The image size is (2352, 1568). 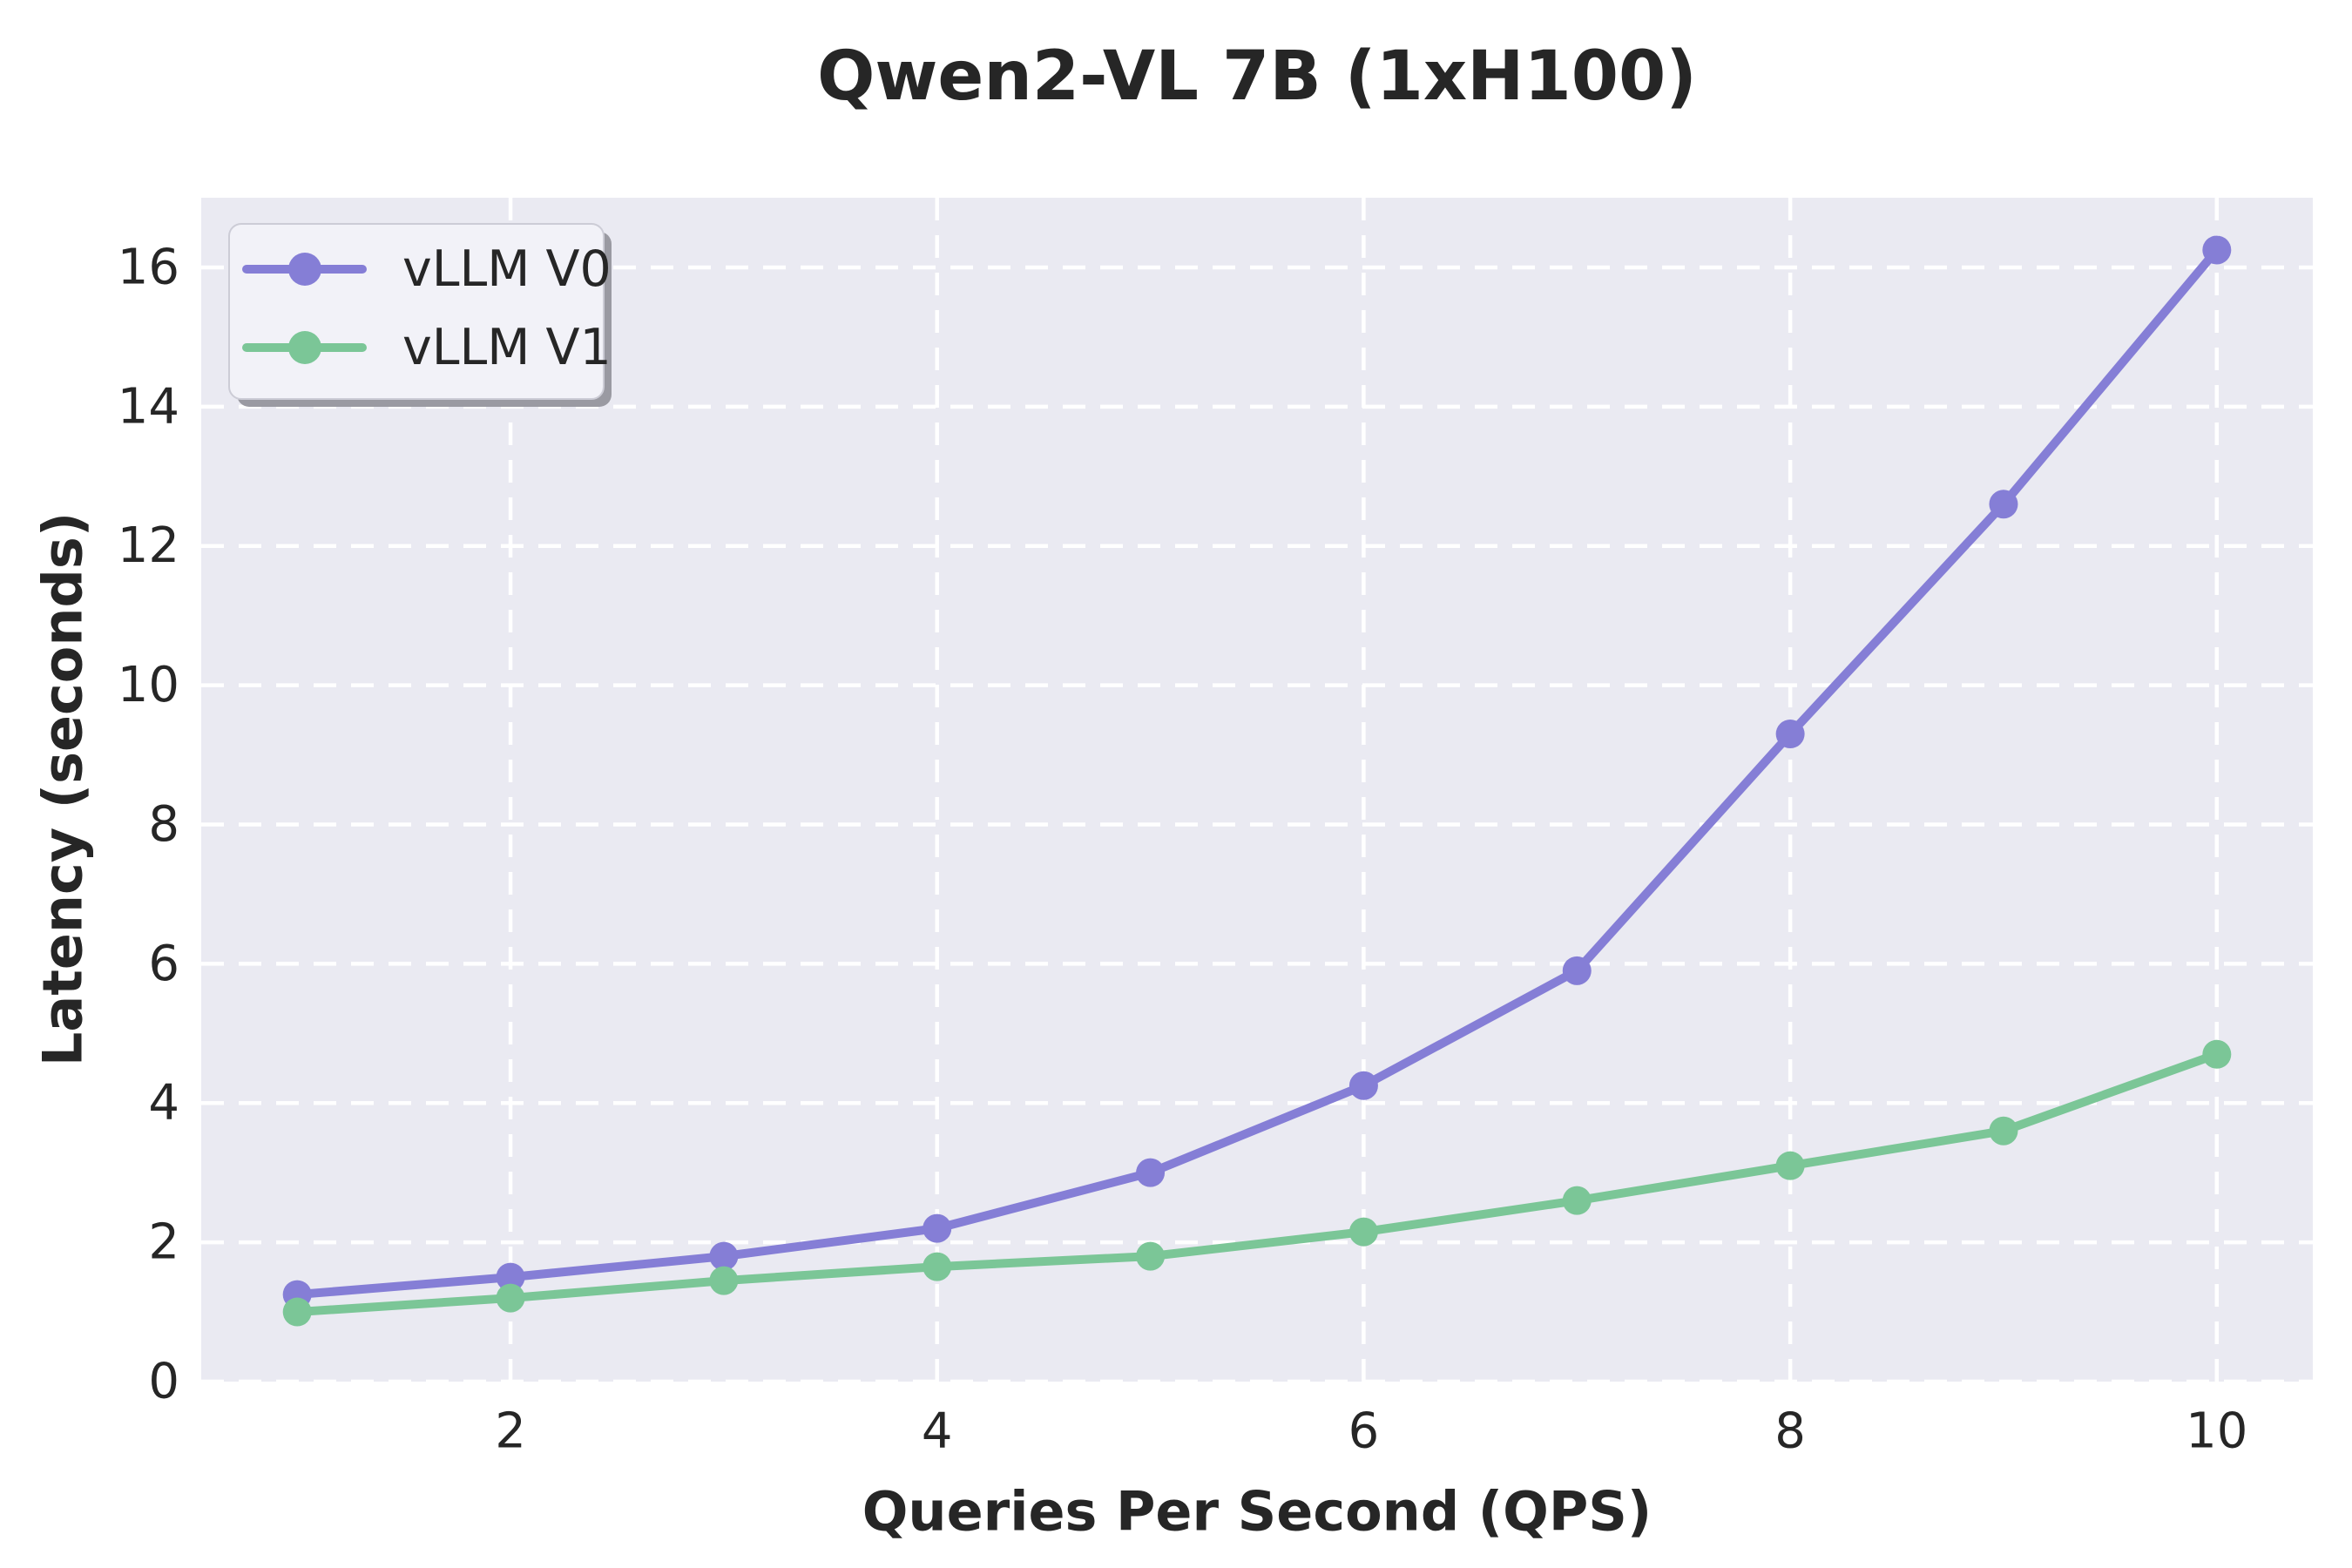 I want to click on data-point-vllm-v1-q1, so click(x=297, y=1312).